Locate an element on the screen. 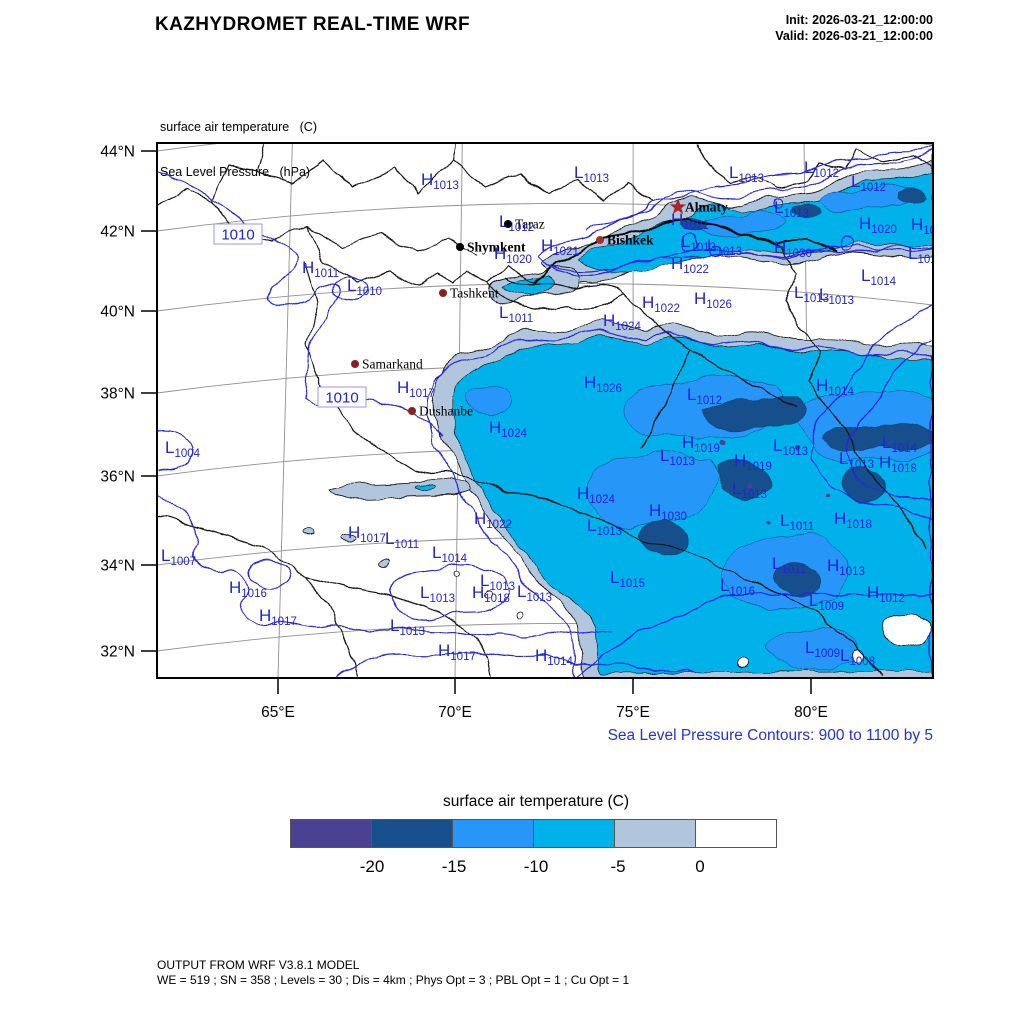  pressure-label-l1008: L1008 is located at coordinates (857, 657).